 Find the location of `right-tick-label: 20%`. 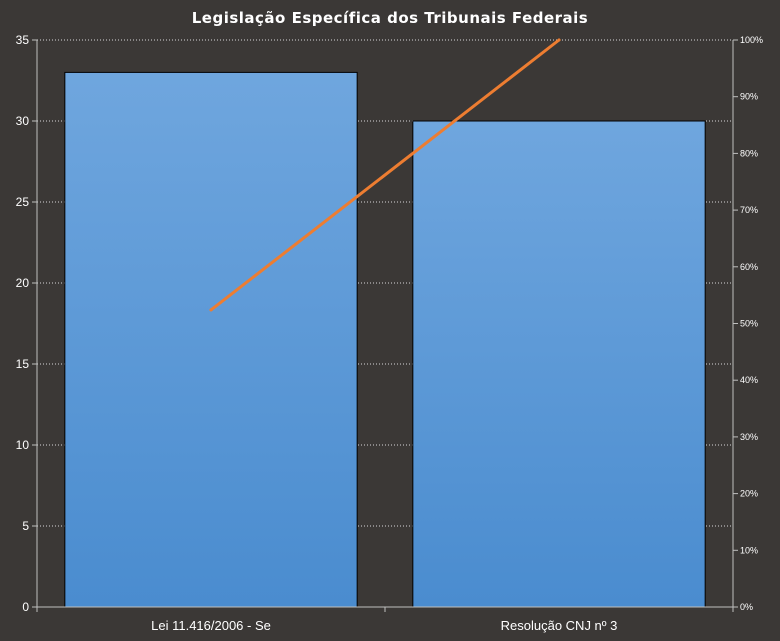

right-tick-label: 20% is located at coordinates (749, 494).